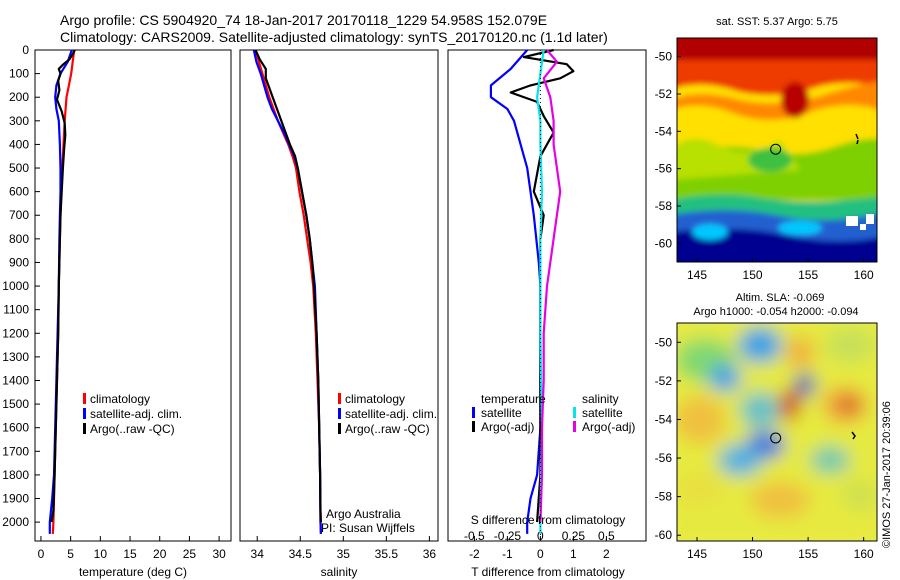 The height and width of the screenshot is (580, 900). I want to click on y-tick-label: 1400, so click(15, 380).